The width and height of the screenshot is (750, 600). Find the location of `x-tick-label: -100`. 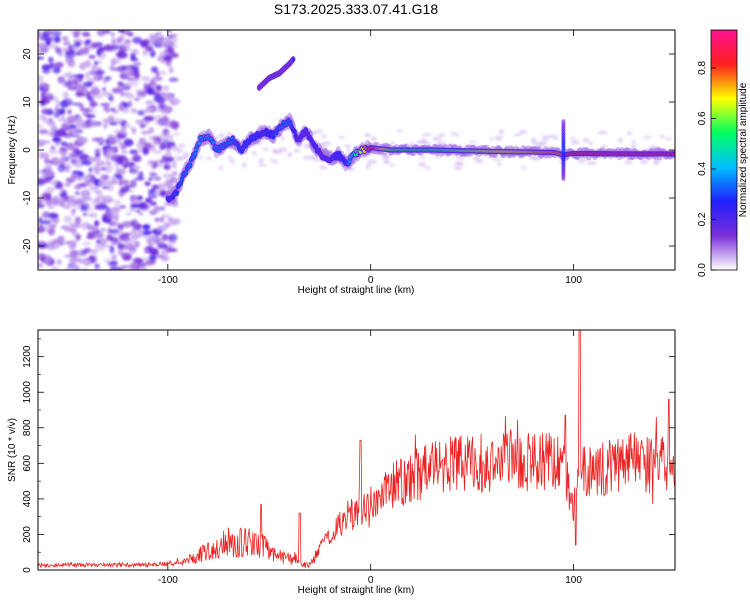

x-tick-label: -100 is located at coordinates (168, 280).